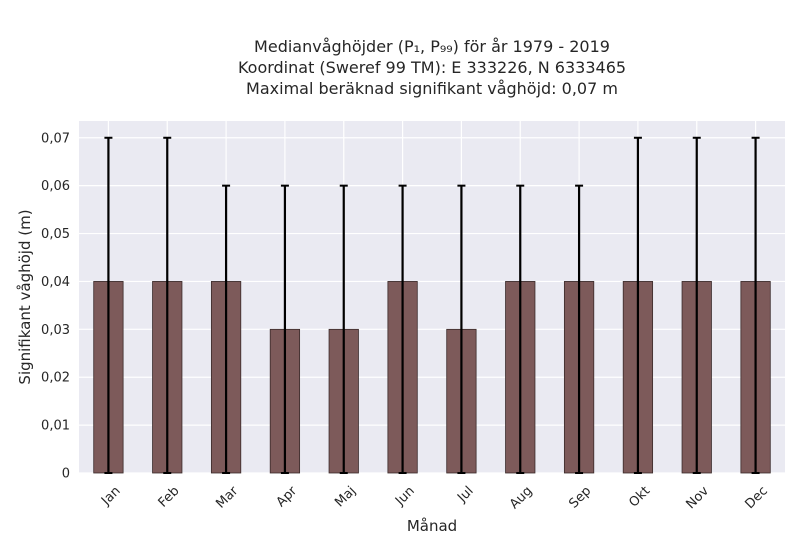  What do you see at coordinates (227, 497) in the screenshot?
I see `x-tick-label: Mar` at bounding box center [227, 497].